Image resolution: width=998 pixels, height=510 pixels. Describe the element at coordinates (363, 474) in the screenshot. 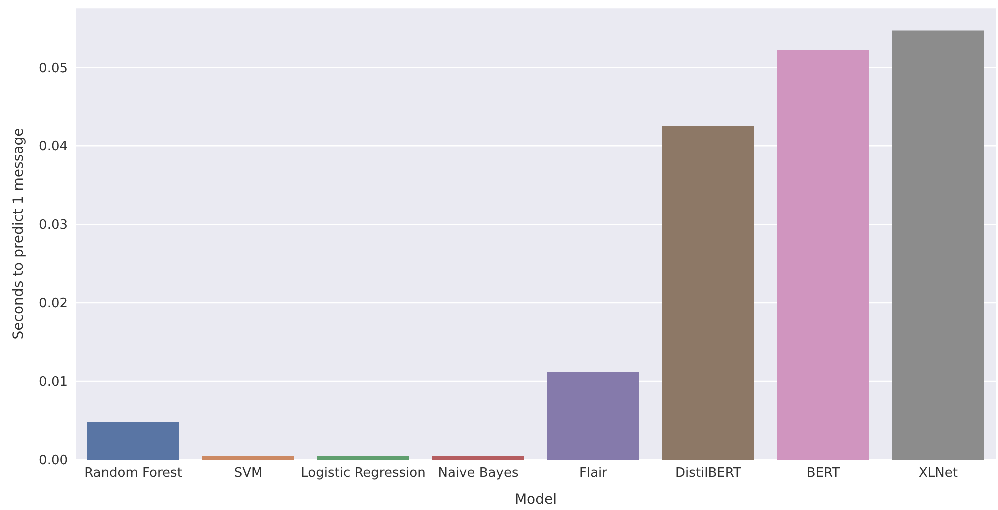

I see `x-tick-label: Logistic Regression` at that location.